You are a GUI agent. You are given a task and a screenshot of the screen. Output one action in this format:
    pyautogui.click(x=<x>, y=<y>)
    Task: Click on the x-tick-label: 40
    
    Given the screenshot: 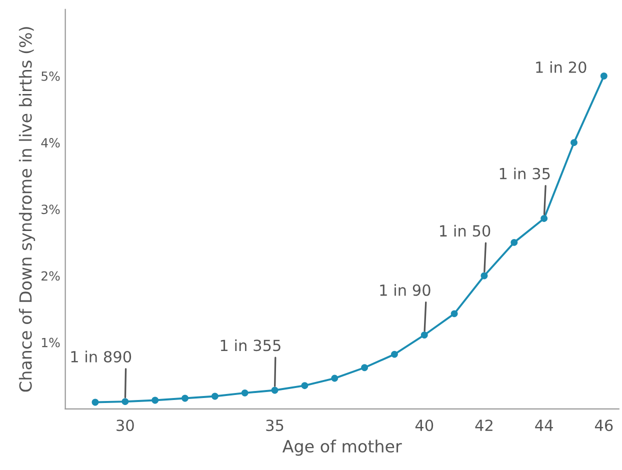 What is the action you would take?
    pyautogui.click(x=424, y=426)
    